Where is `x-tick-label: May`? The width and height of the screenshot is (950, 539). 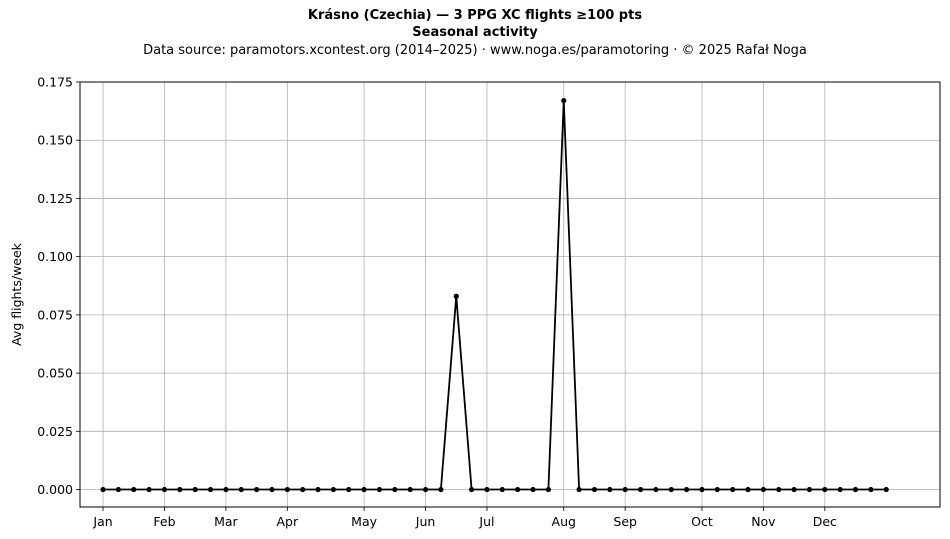
x-tick-label: May is located at coordinates (364, 521).